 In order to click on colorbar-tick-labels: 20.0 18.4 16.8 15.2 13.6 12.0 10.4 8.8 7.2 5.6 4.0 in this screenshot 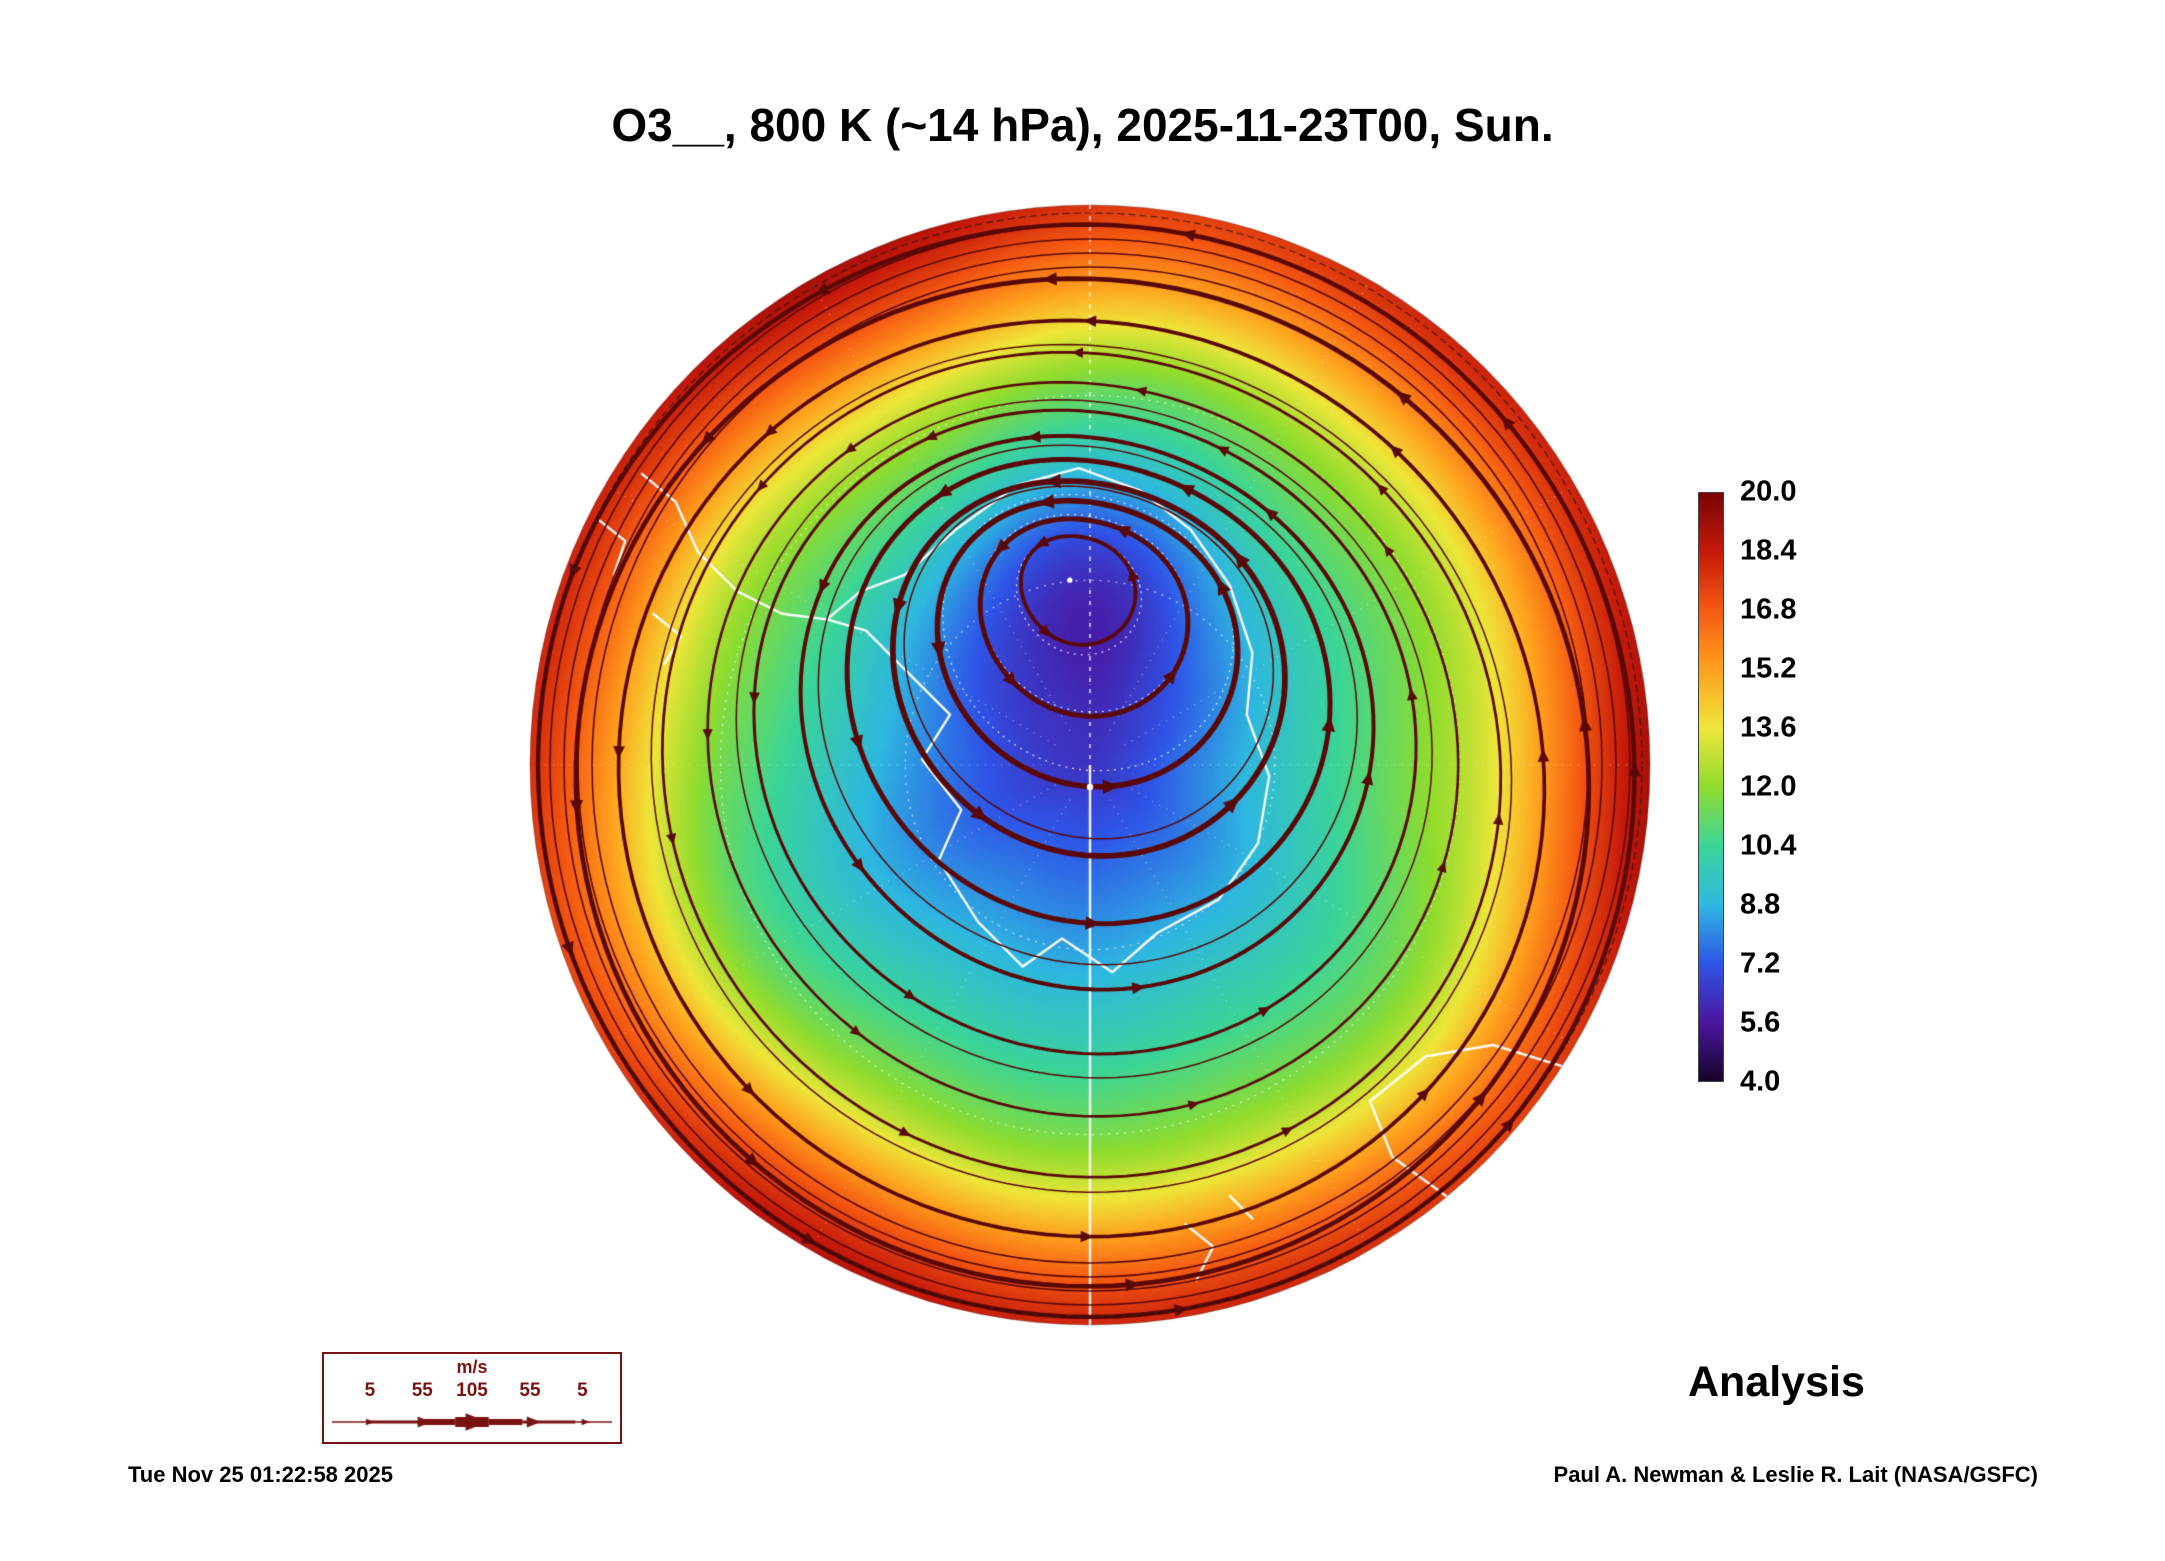, I will do `click(1825, 787)`.